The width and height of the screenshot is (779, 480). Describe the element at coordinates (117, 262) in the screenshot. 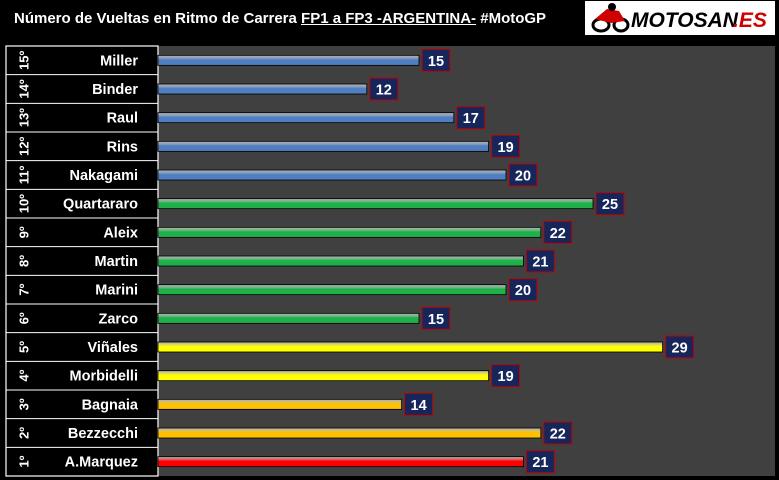

I see `rider-label: Martin` at that location.